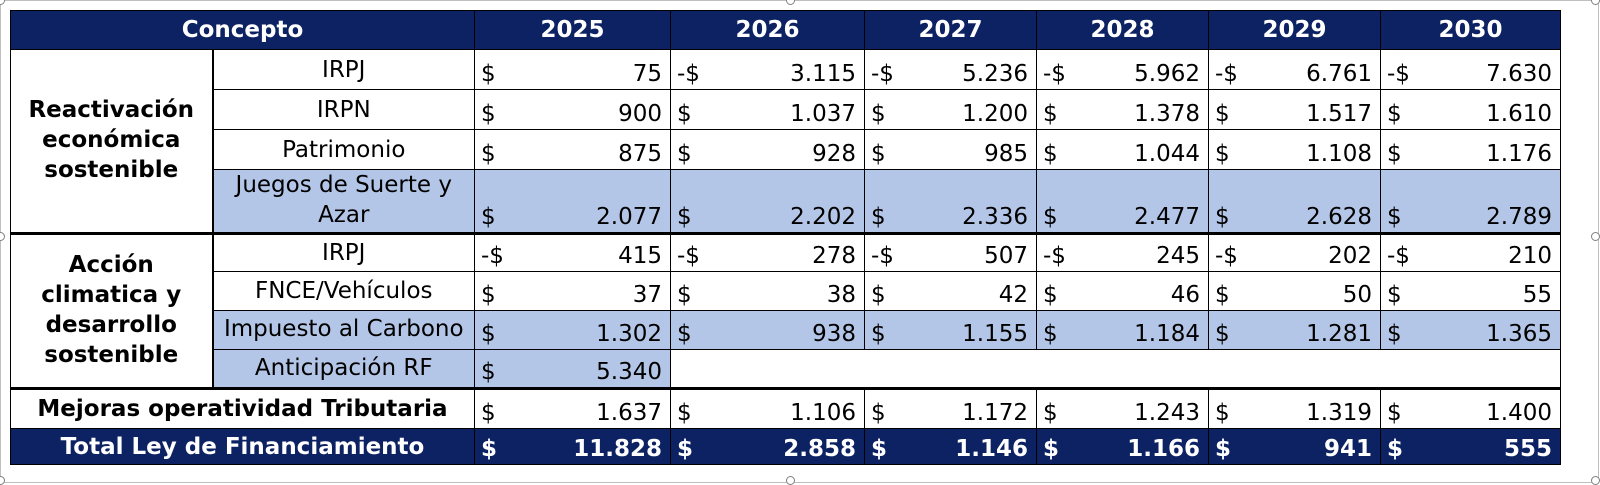  What do you see at coordinates (1185, 295) in the screenshot?
I see `amount-value: 46` at bounding box center [1185, 295].